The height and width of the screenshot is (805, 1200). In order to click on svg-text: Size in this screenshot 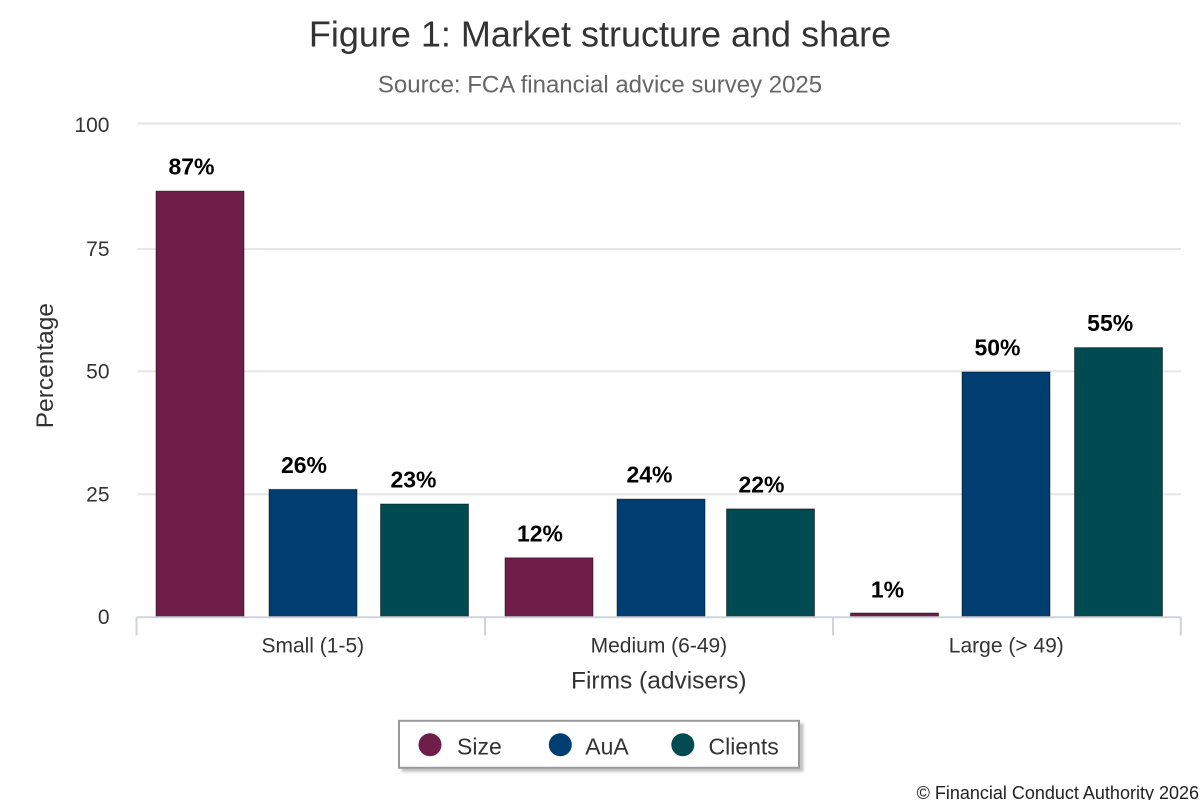, I will do `click(479, 747)`.